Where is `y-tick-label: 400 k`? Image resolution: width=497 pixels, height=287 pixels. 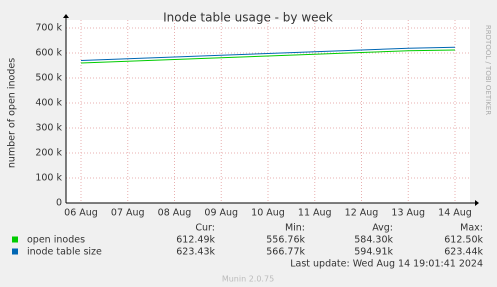 y-tick-label: 400 k is located at coordinates (48, 103).